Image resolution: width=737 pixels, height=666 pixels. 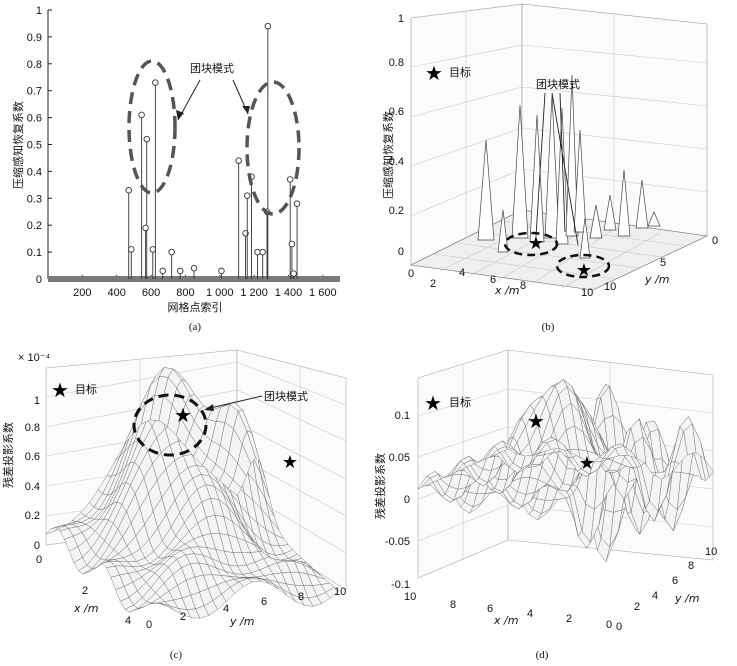 What do you see at coordinates (397, 542) in the screenshot?
I see `d-z-tick-1: -0.05` at bounding box center [397, 542].